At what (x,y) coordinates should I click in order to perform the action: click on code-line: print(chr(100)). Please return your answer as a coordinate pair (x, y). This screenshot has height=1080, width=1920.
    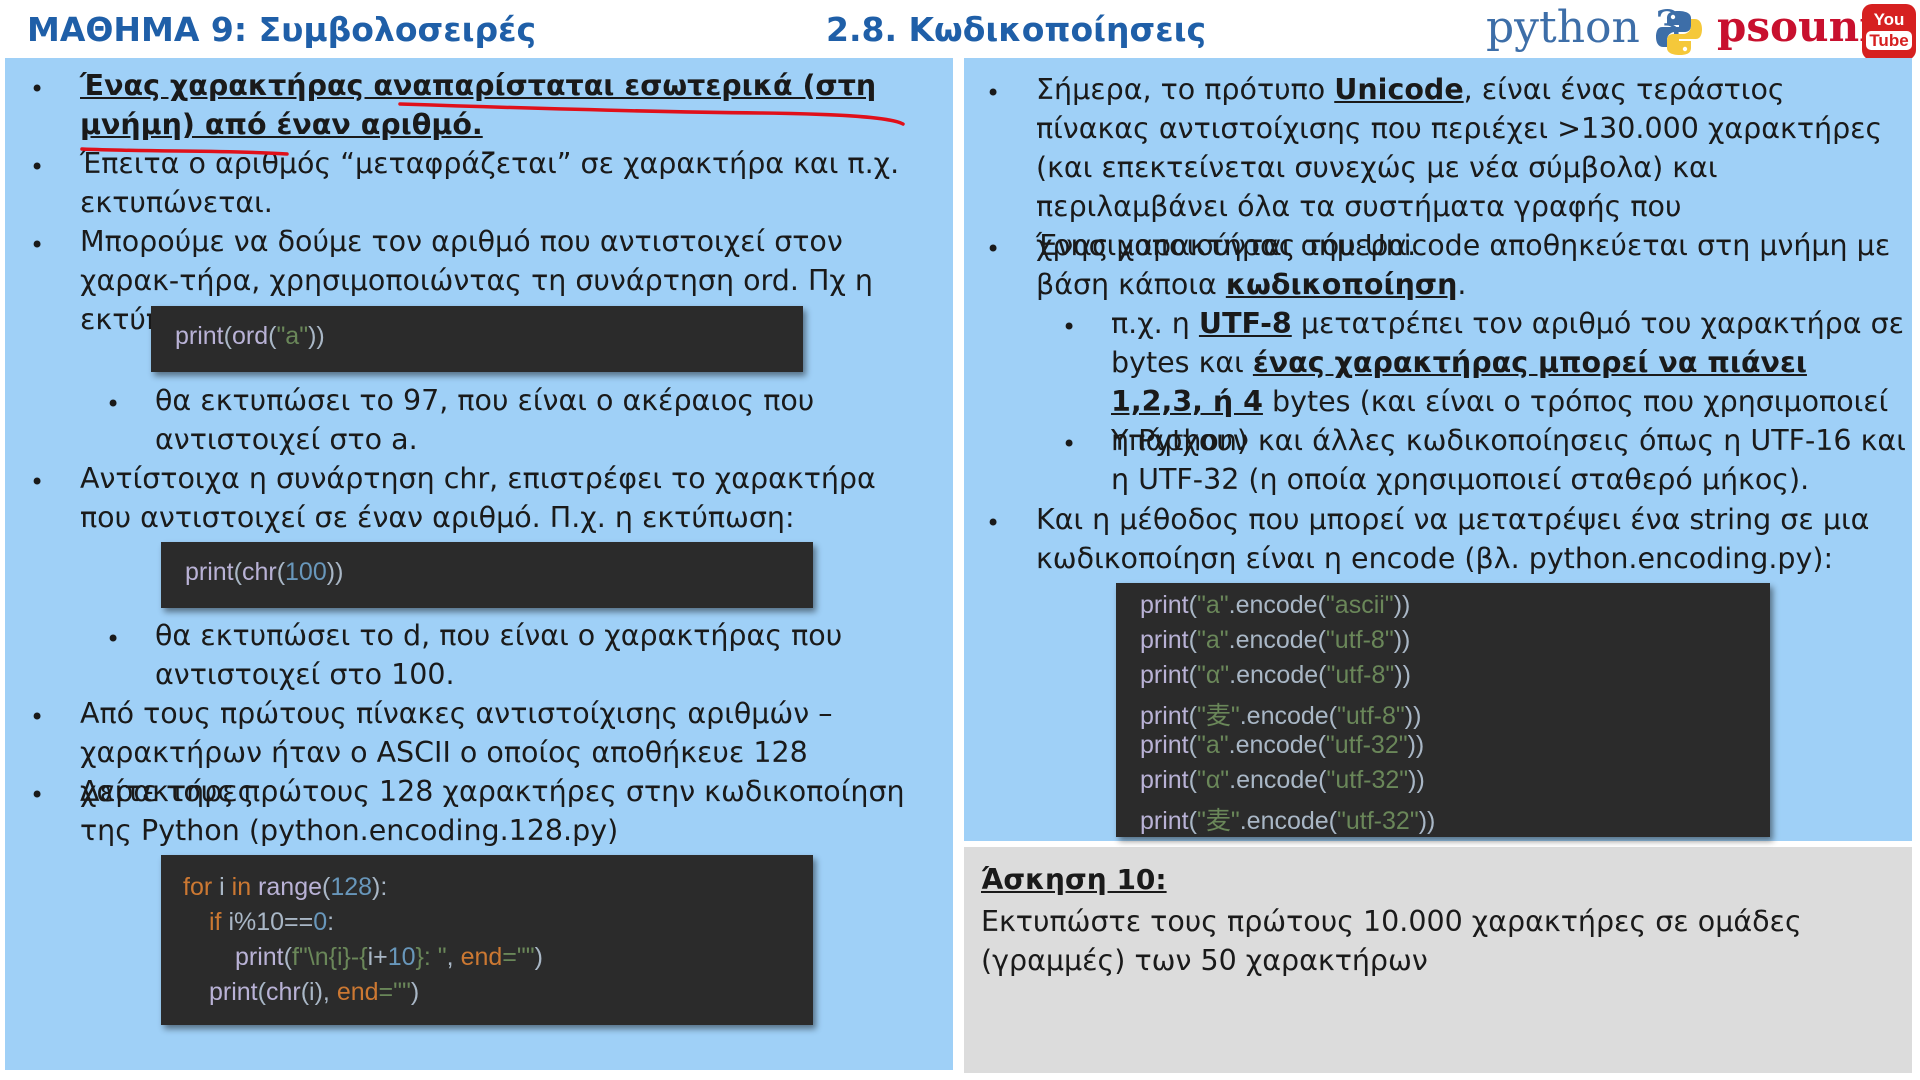
    Looking at the image, I should click on (264, 572).